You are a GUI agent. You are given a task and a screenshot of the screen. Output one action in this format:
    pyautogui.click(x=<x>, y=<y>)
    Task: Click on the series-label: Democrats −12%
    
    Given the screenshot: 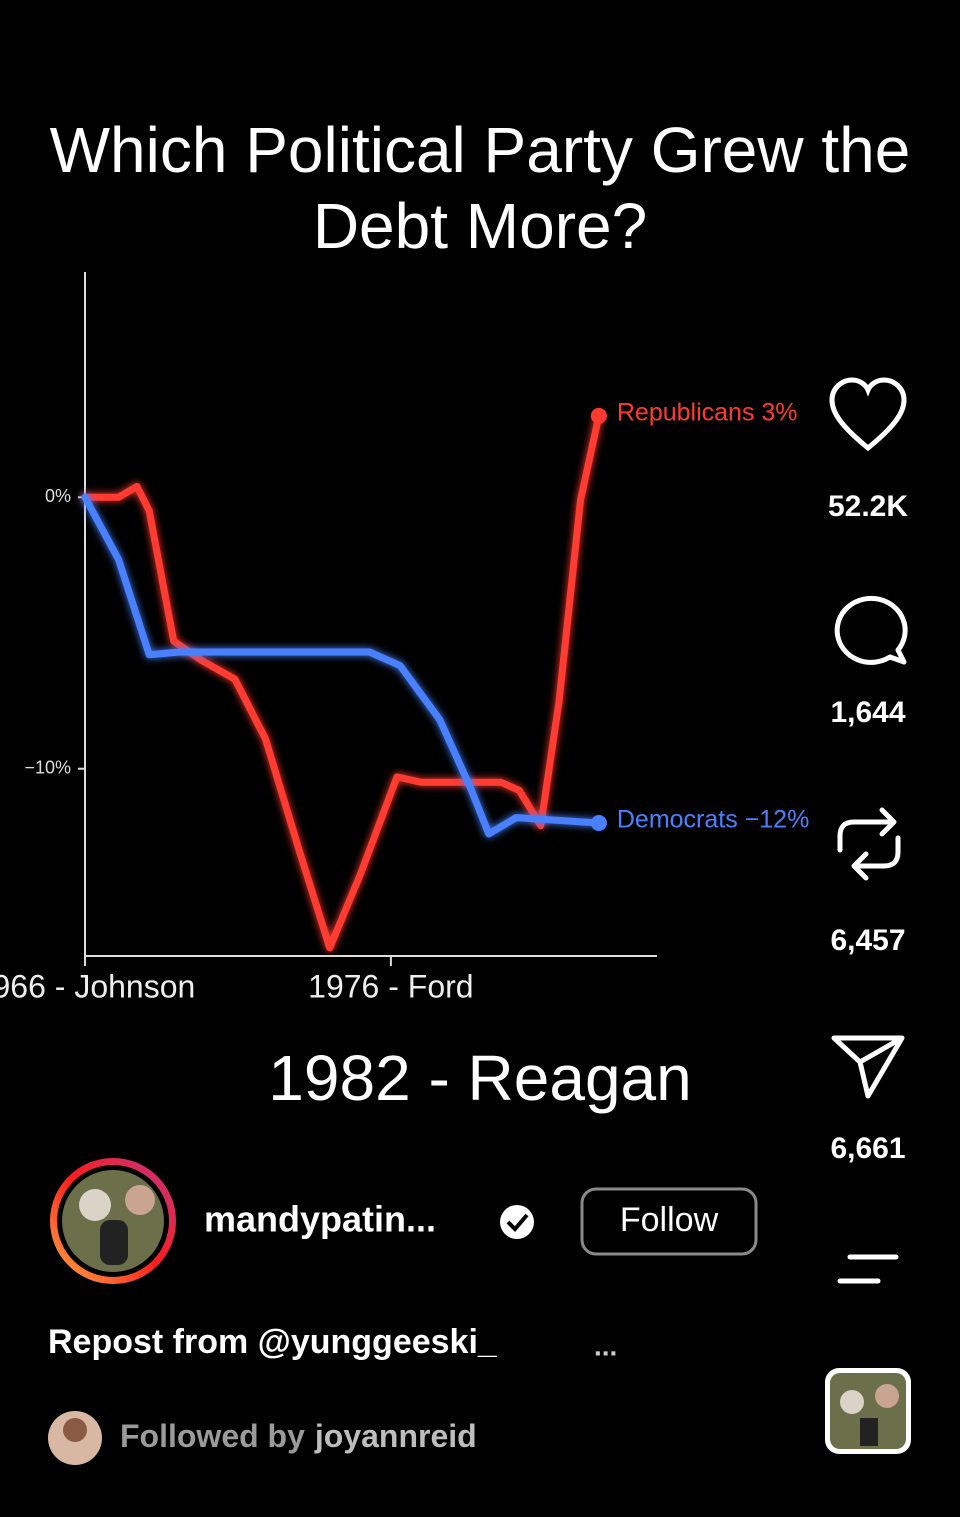 What is the action you would take?
    pyautogui.click(x=713, y=820)
    